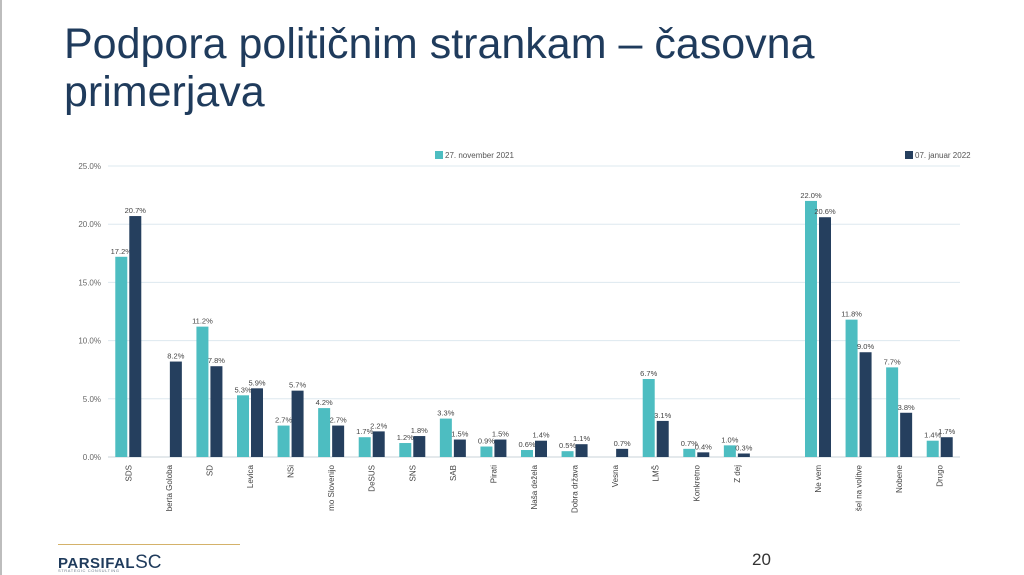 Image resolution: width=1024 pixels, height=575 pixels. Describe the element at coordinates (892, 361) in the screenshot. I see `data-label: 7.7%` at that location.